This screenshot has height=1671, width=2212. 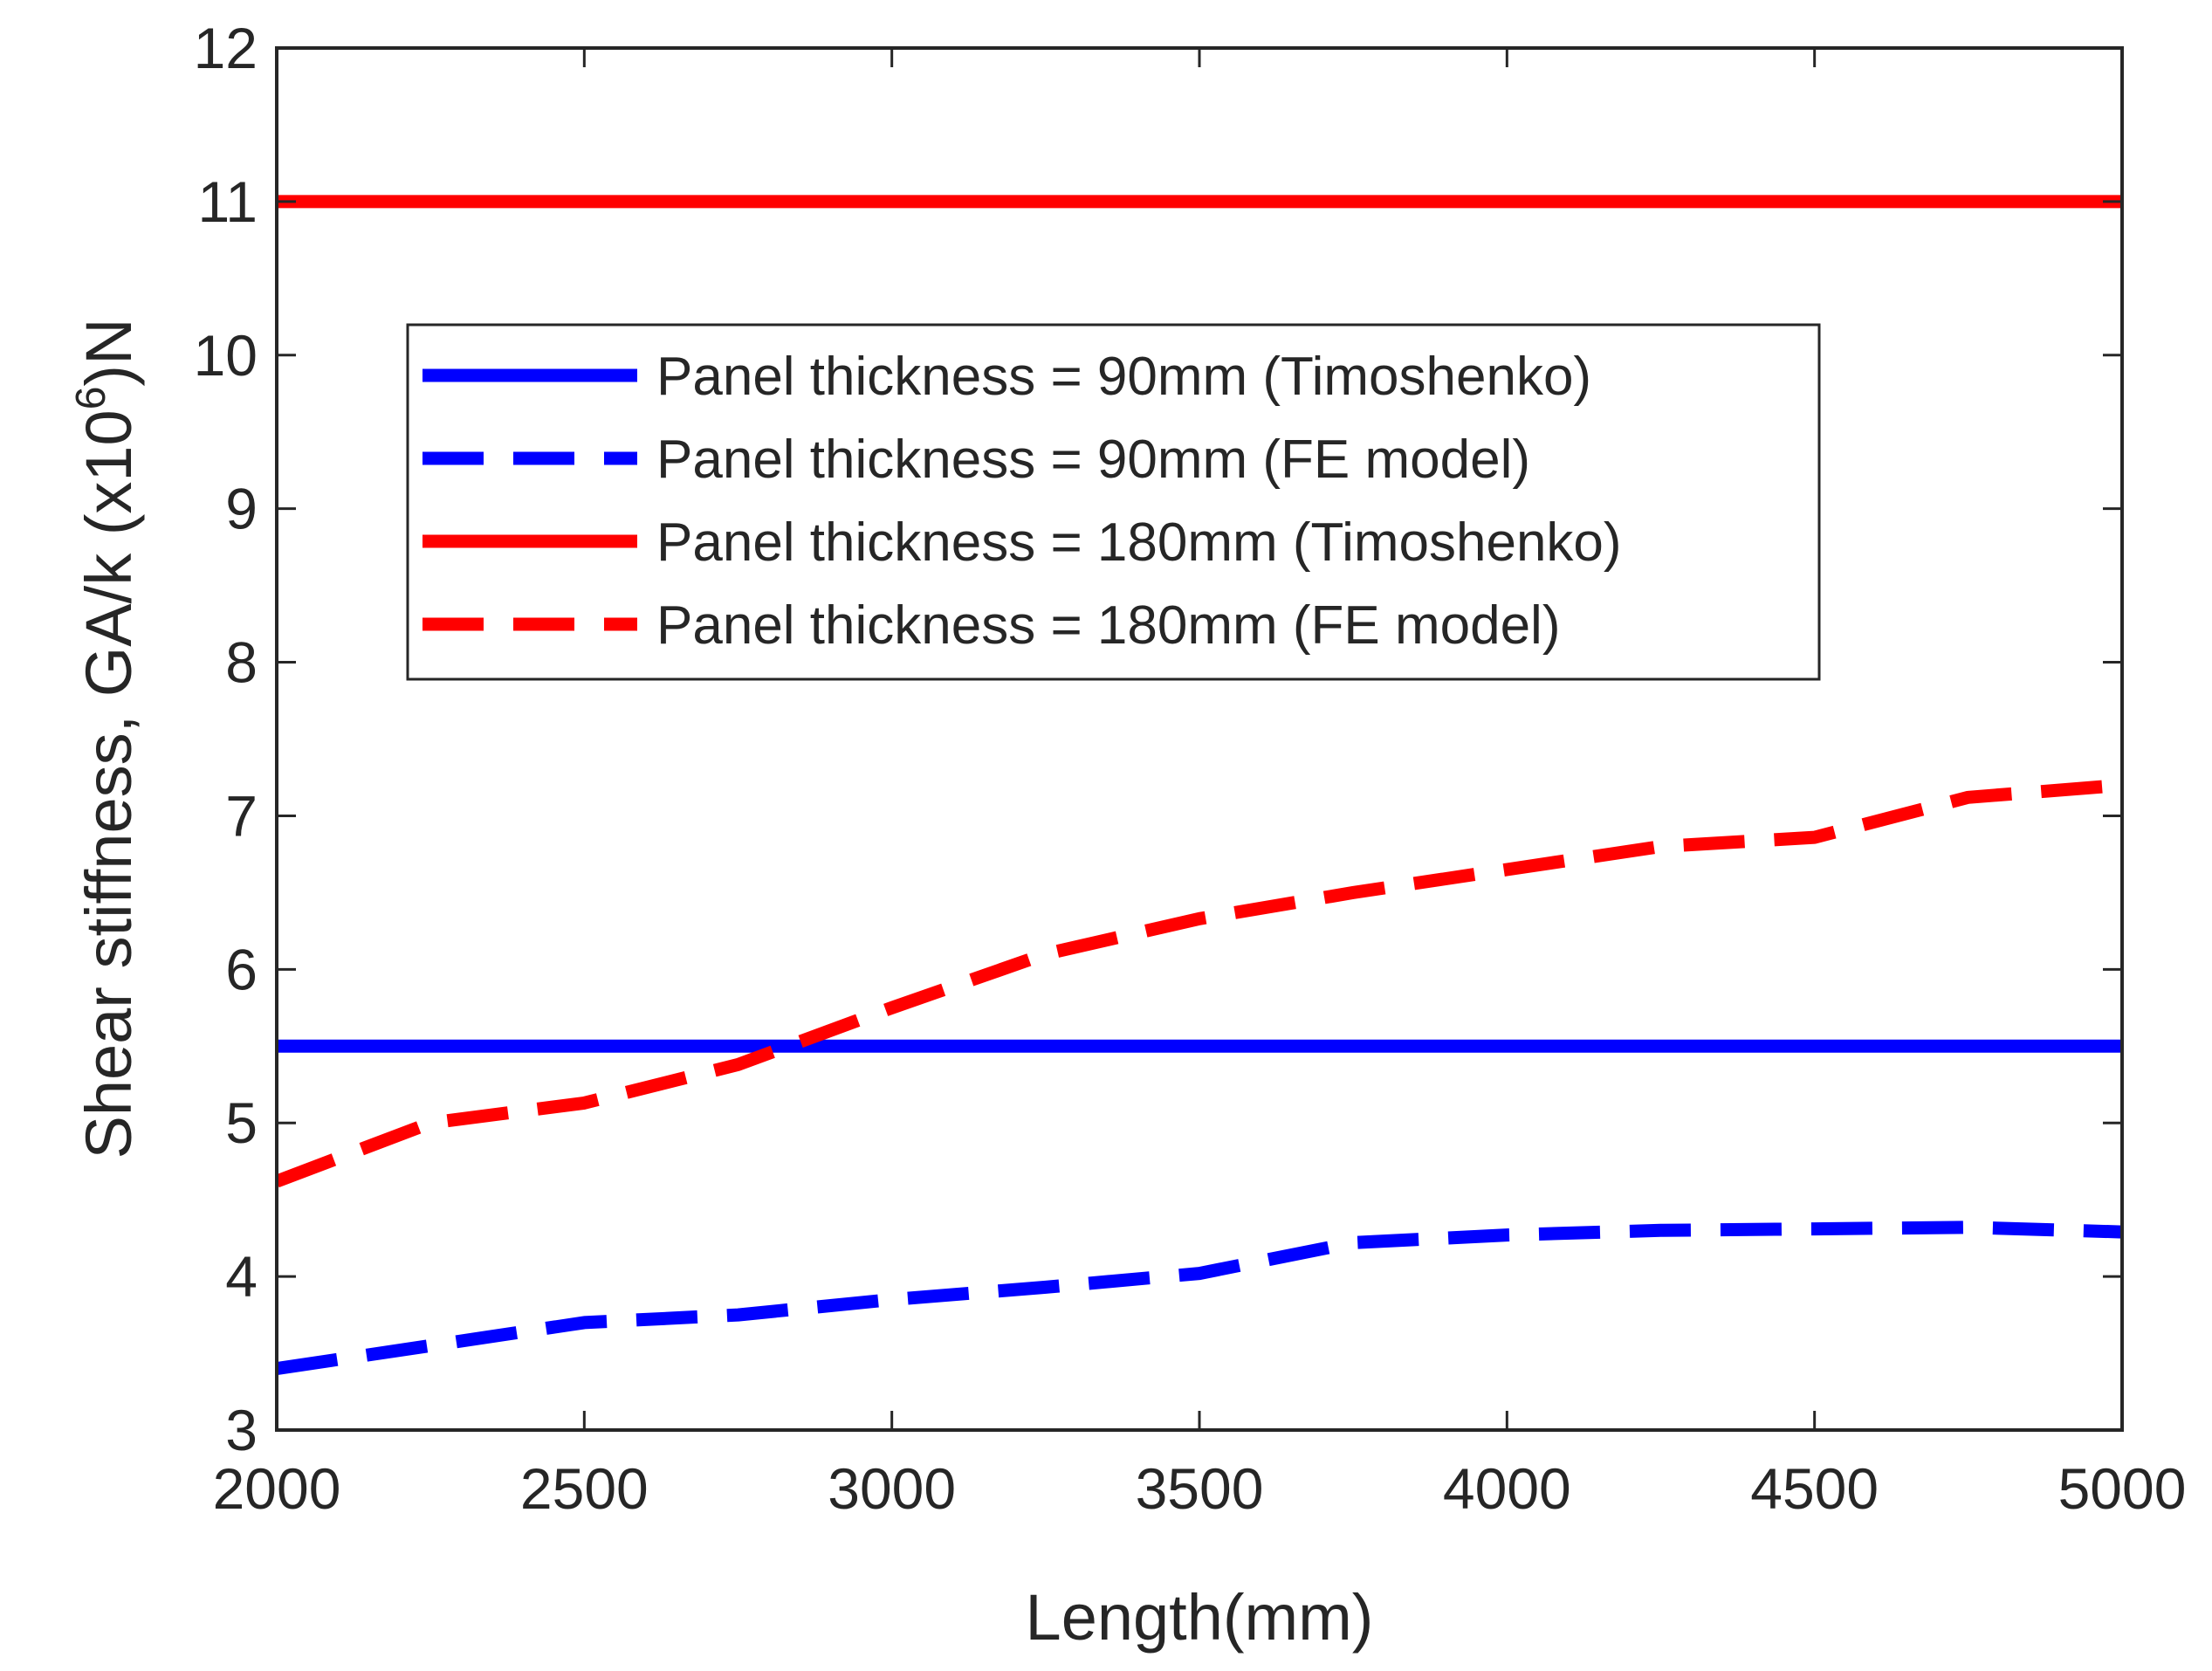 I want to click on legend-label-1: Panel thickness = 90mm (Timoshenko), so click(x=1123, y=377).